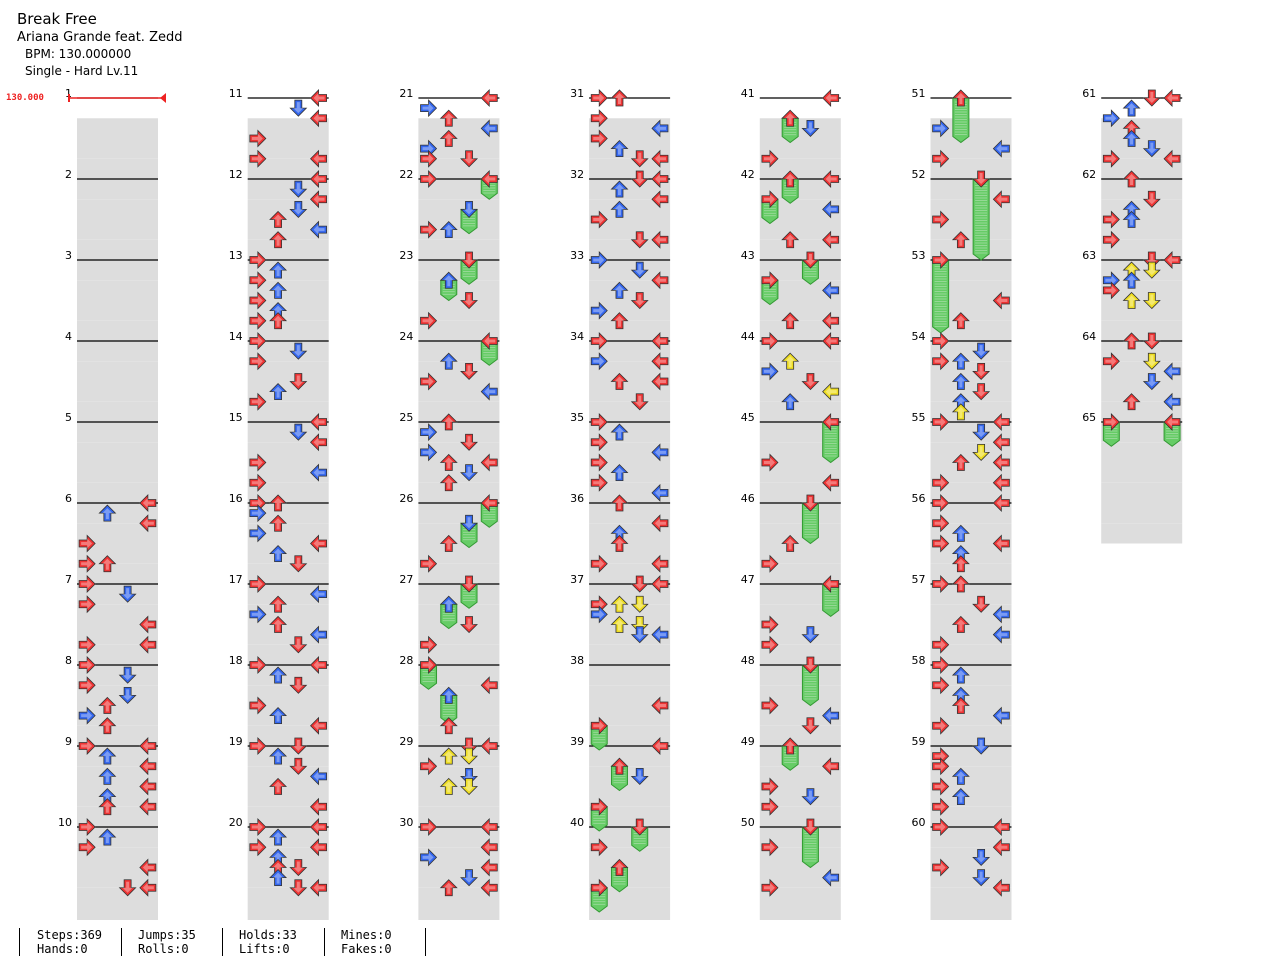 The width and height of the screenshot is (1280, 973). Describe the element at coordinates (236, 660) in the screenshot. I see `measure-number: 18` at that location.